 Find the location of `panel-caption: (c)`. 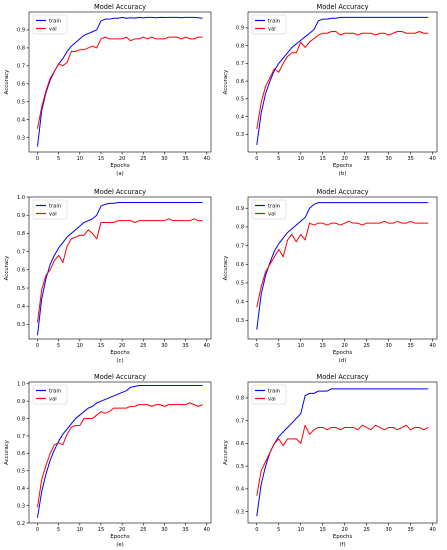

panel-caption: (c) is located at coordinates (119, 361).